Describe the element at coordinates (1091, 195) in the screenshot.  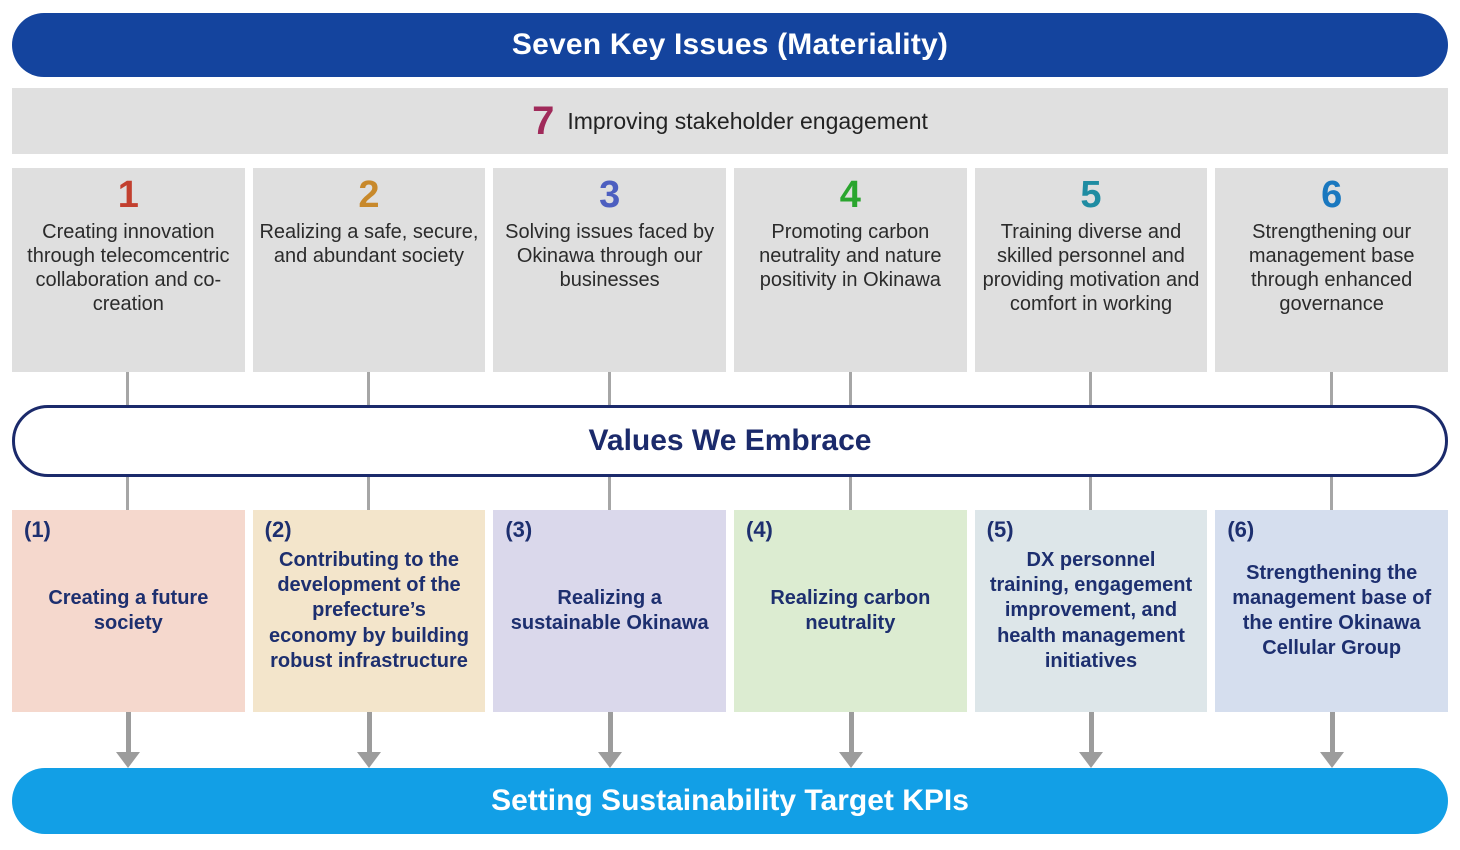
I see `issue-5-number: 5` at that location.